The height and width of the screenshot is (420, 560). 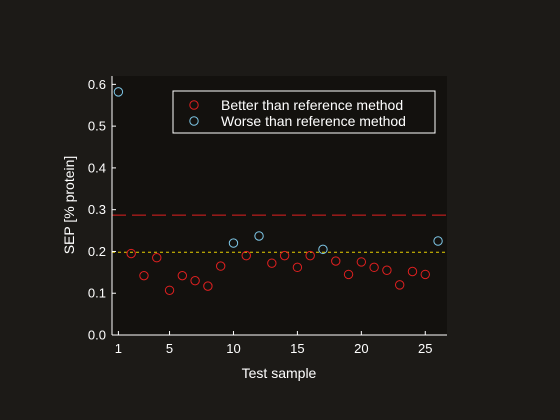 I want to click on x-tick-label: 1, so click(x=118, y=348).